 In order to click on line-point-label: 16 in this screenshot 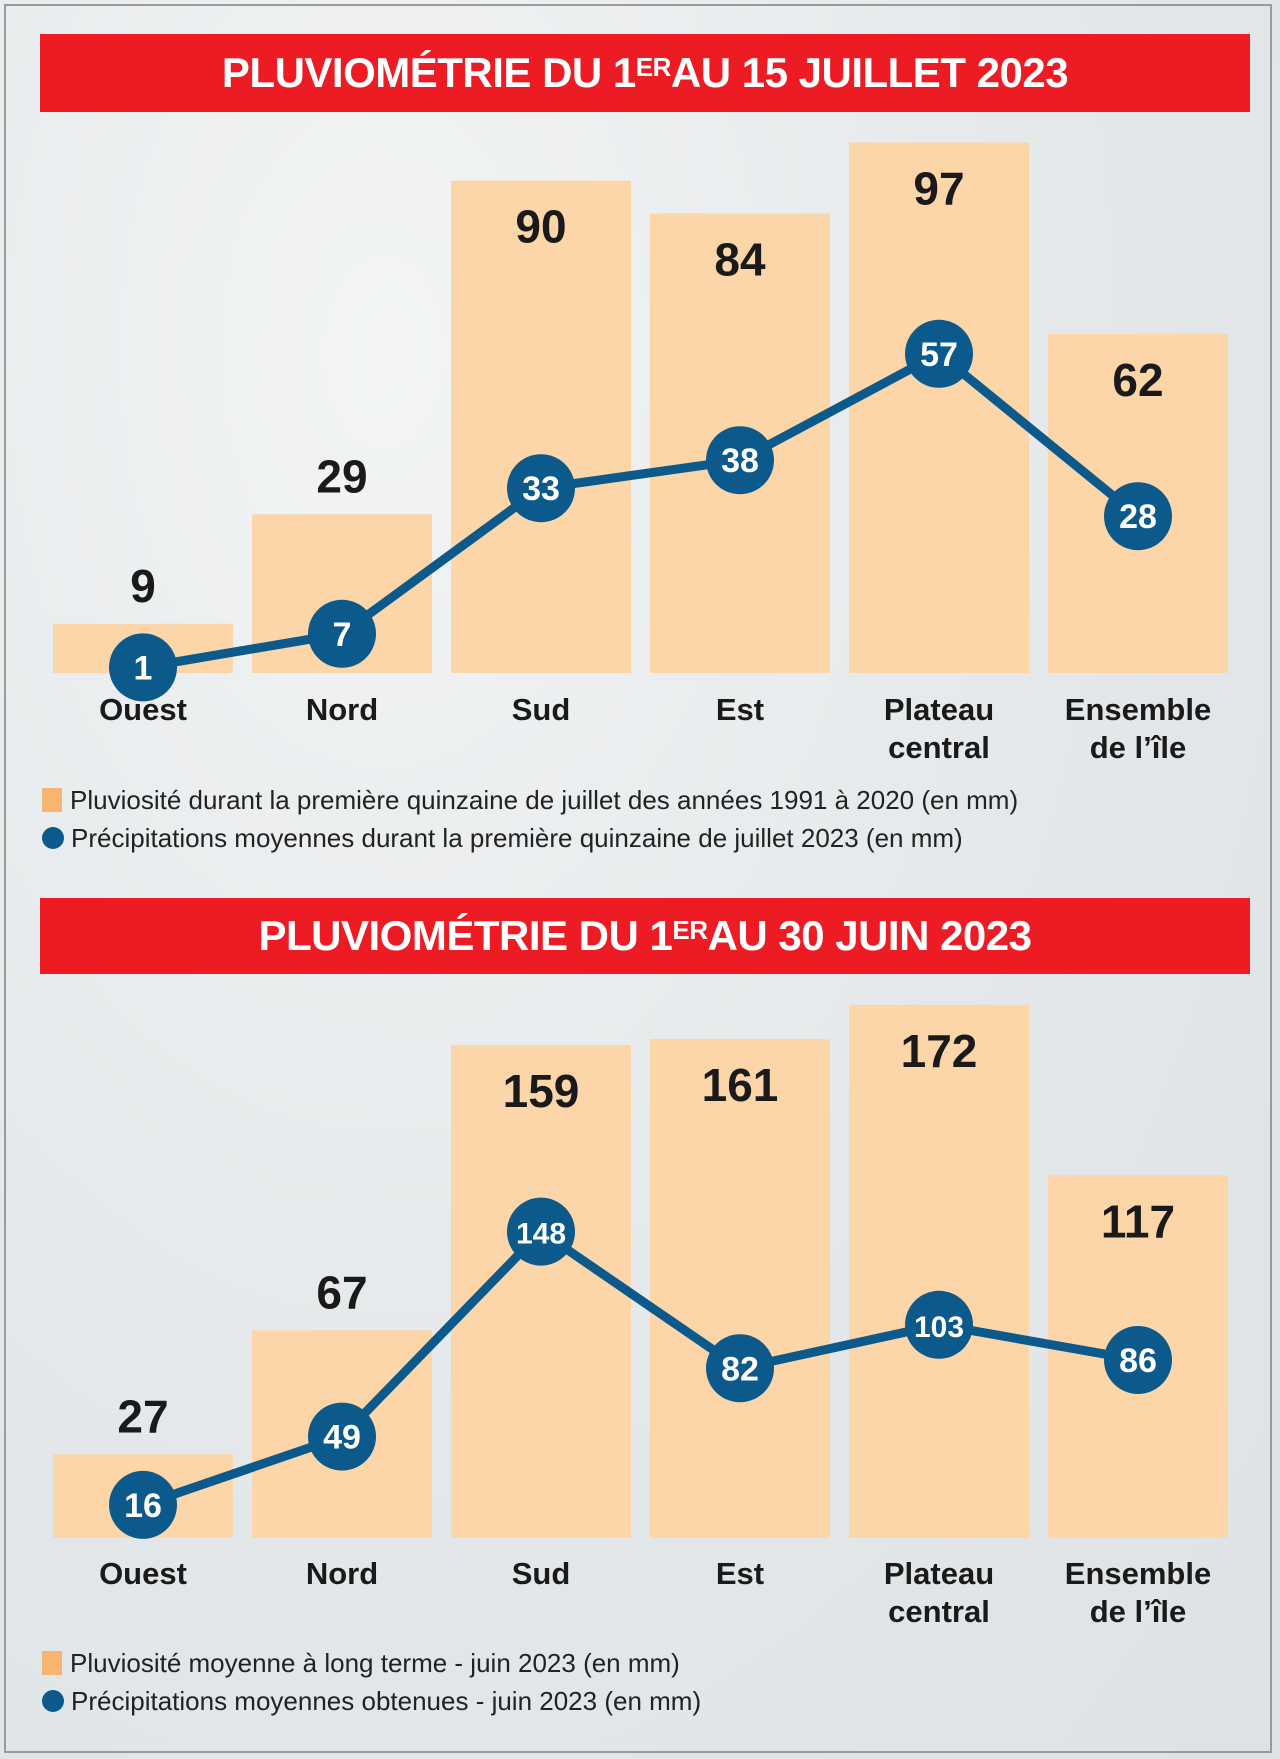, I will do `click(143, 1506)`.